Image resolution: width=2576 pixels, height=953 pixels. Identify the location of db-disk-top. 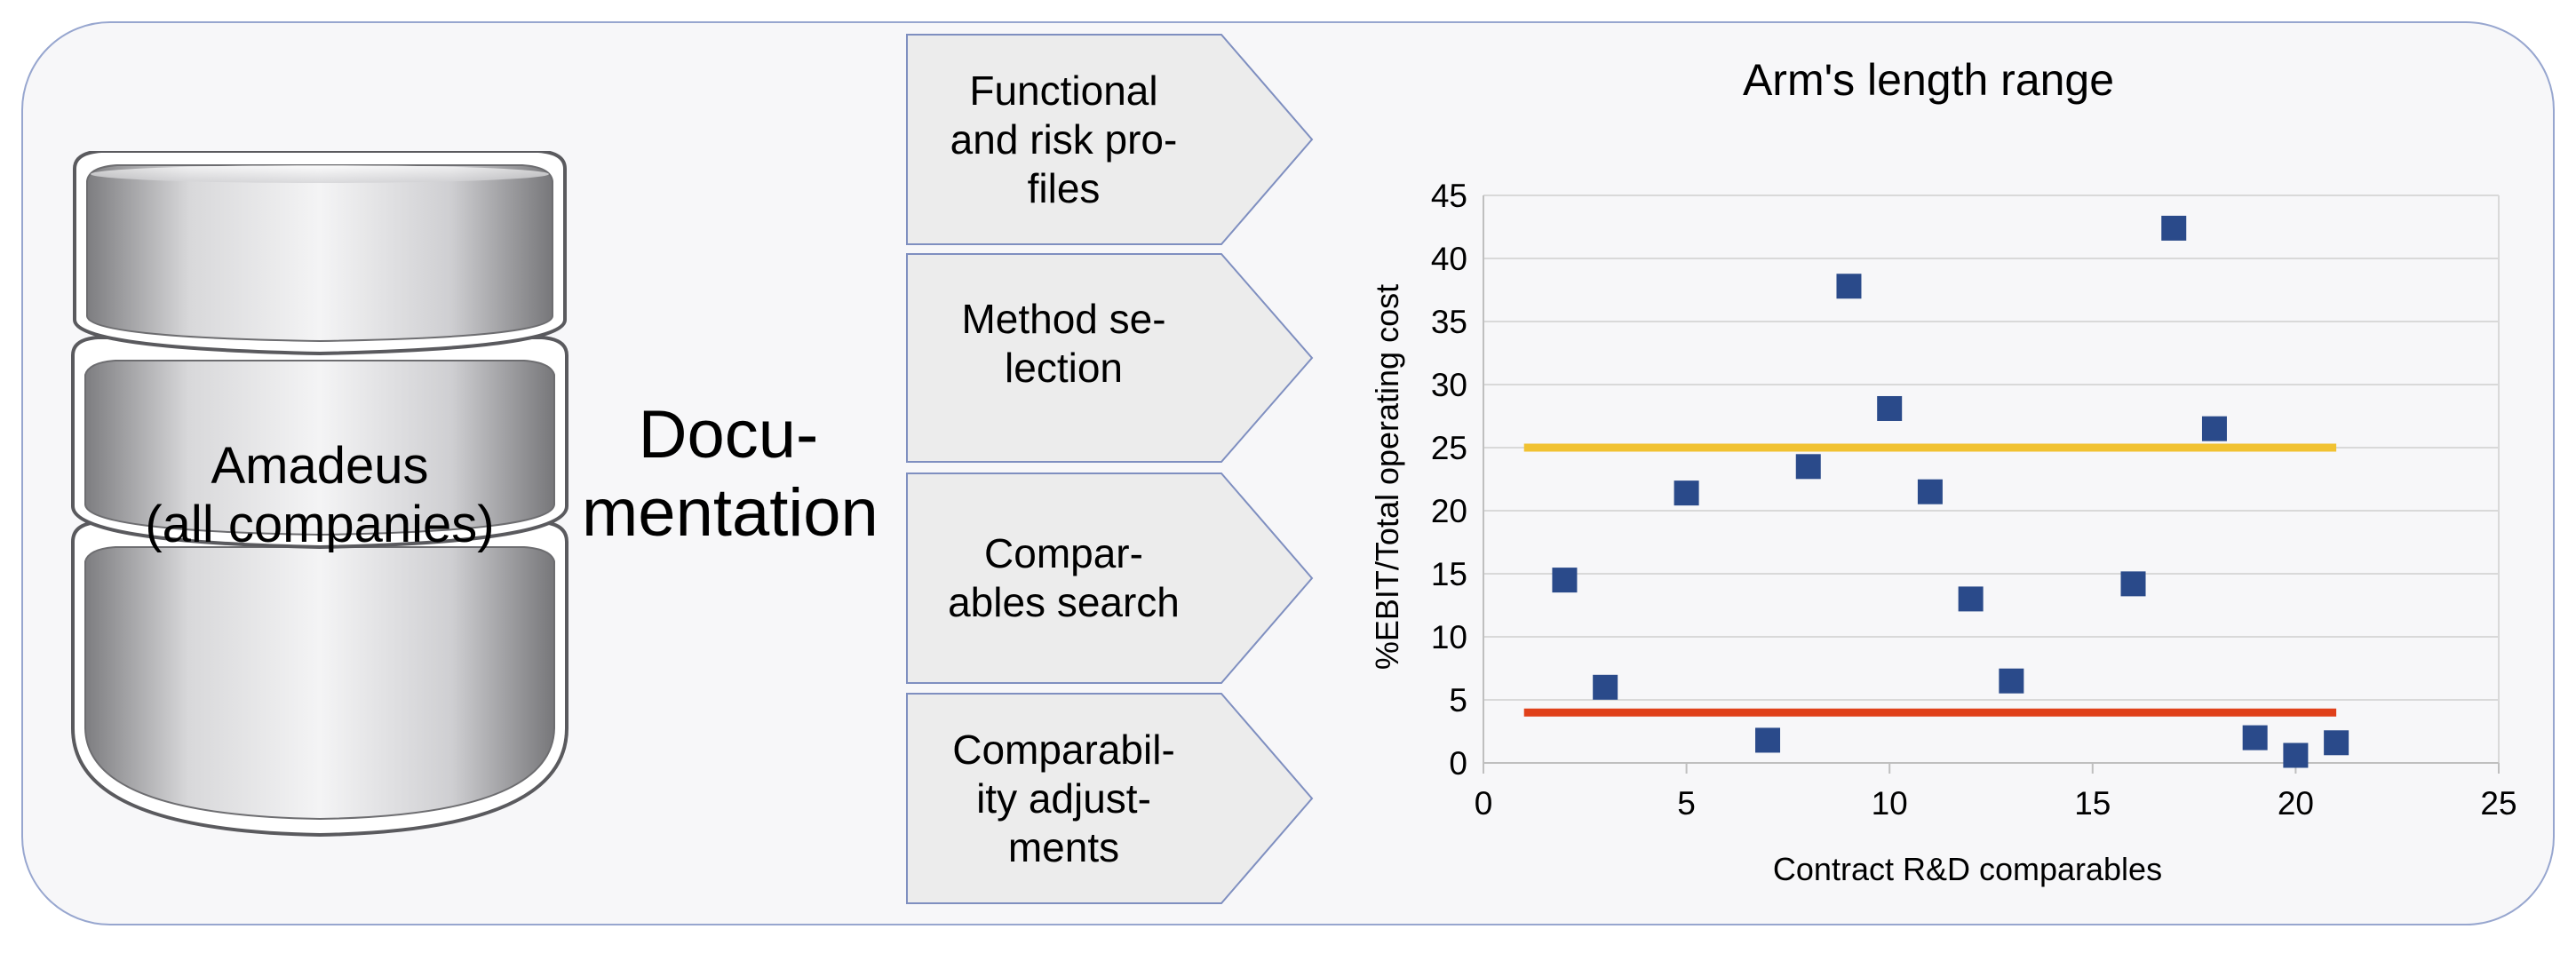
(320, 252).